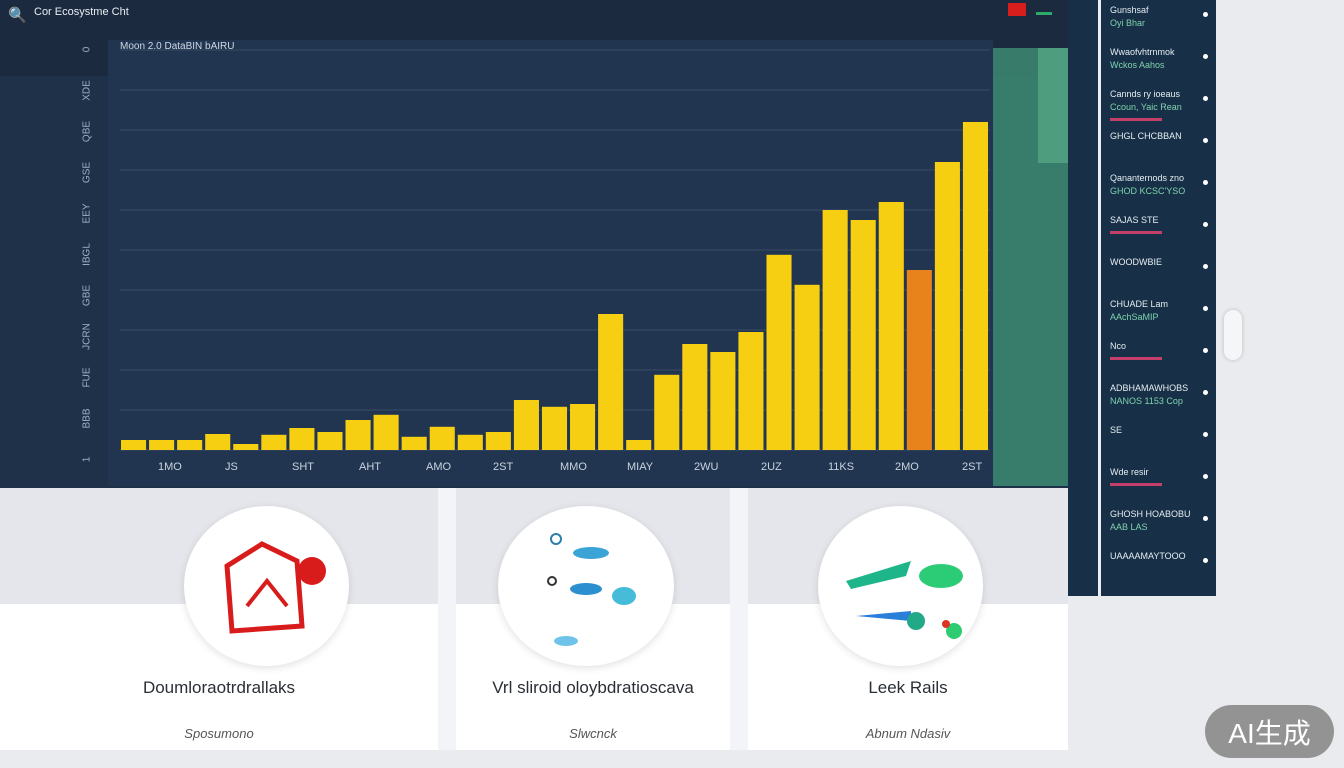 This screenshot has height=768, width=1344. I want to click on sidebar-item: GHOSH HOABOBU AAB LAS, so click(1157, 521).